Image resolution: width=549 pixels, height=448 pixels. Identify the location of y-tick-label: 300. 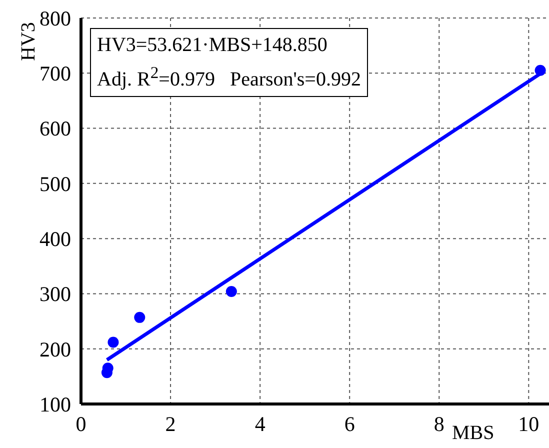
(55, 294).